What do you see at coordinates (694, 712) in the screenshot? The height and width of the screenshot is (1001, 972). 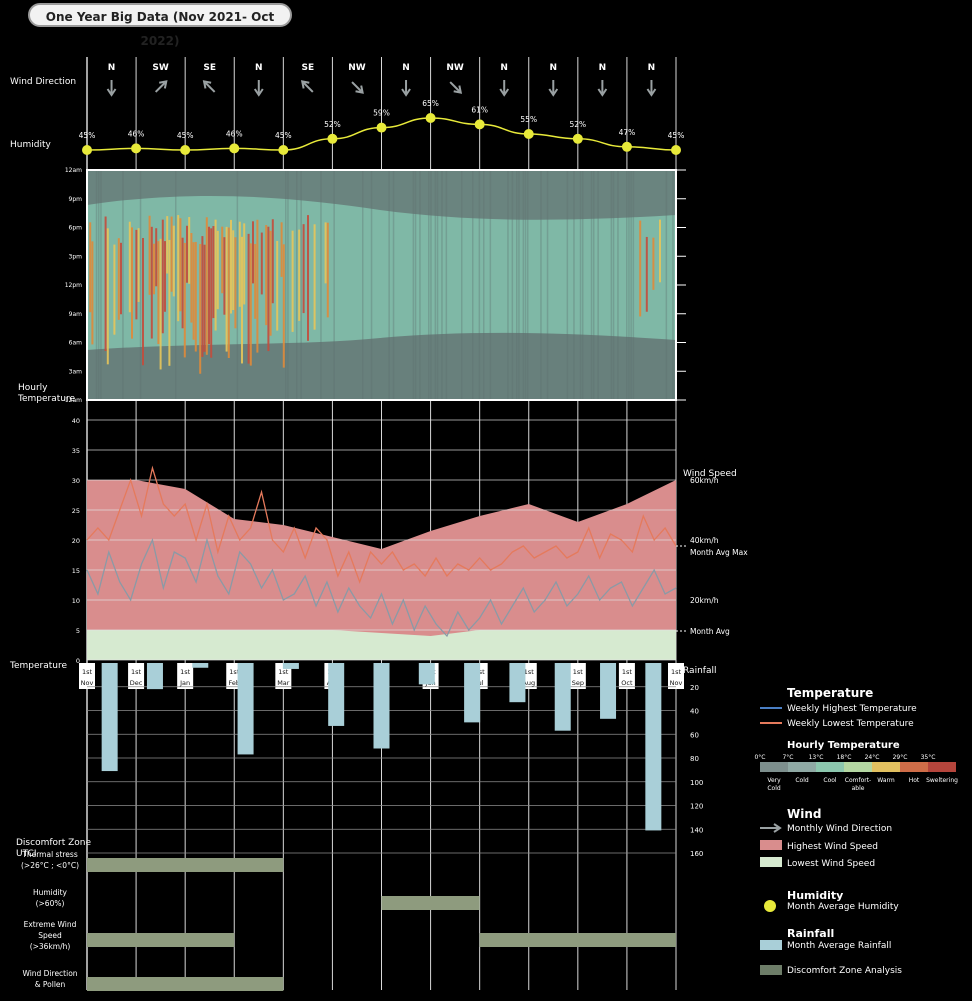 I see `rainfall-tick-label: 40` at bounding box center [694, 712].